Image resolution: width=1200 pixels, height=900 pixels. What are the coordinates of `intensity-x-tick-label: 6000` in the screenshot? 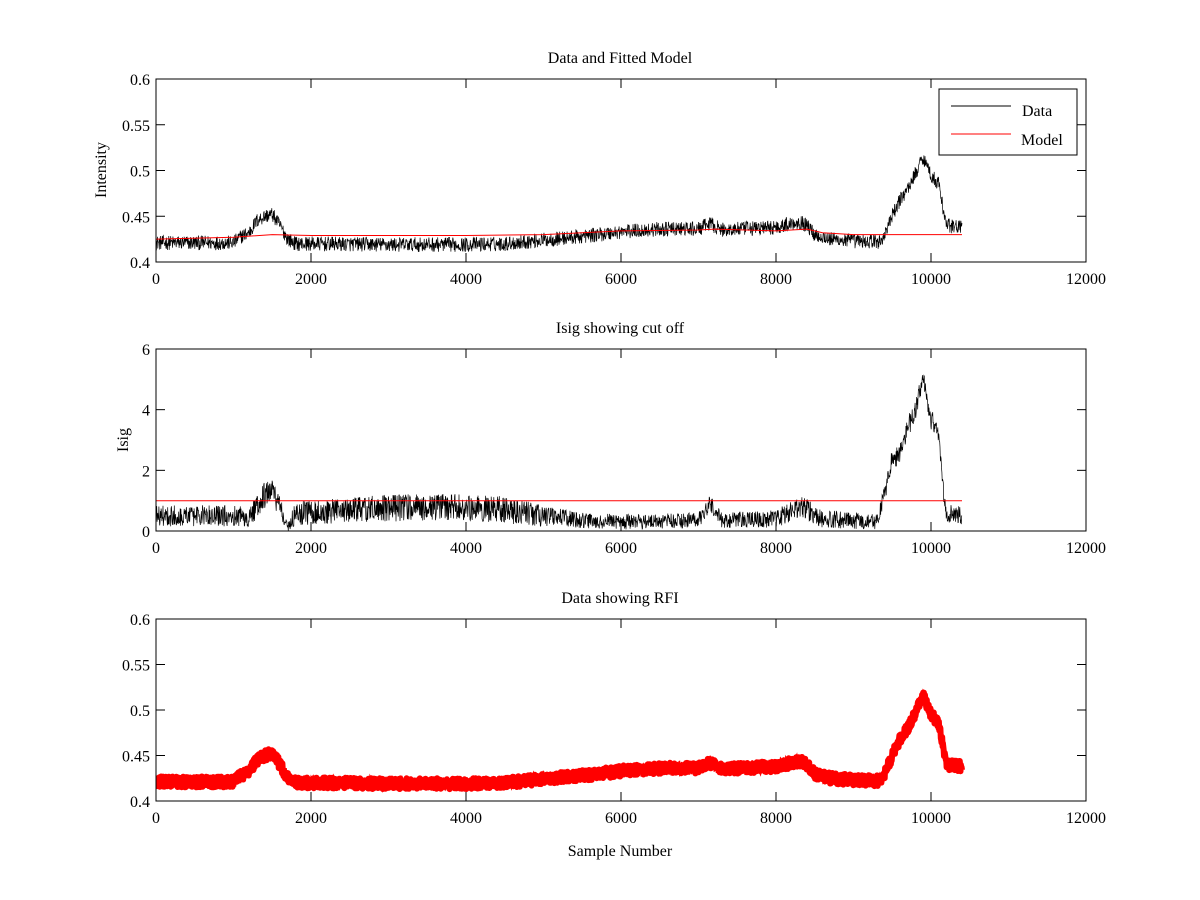 It's located at (621, 279).